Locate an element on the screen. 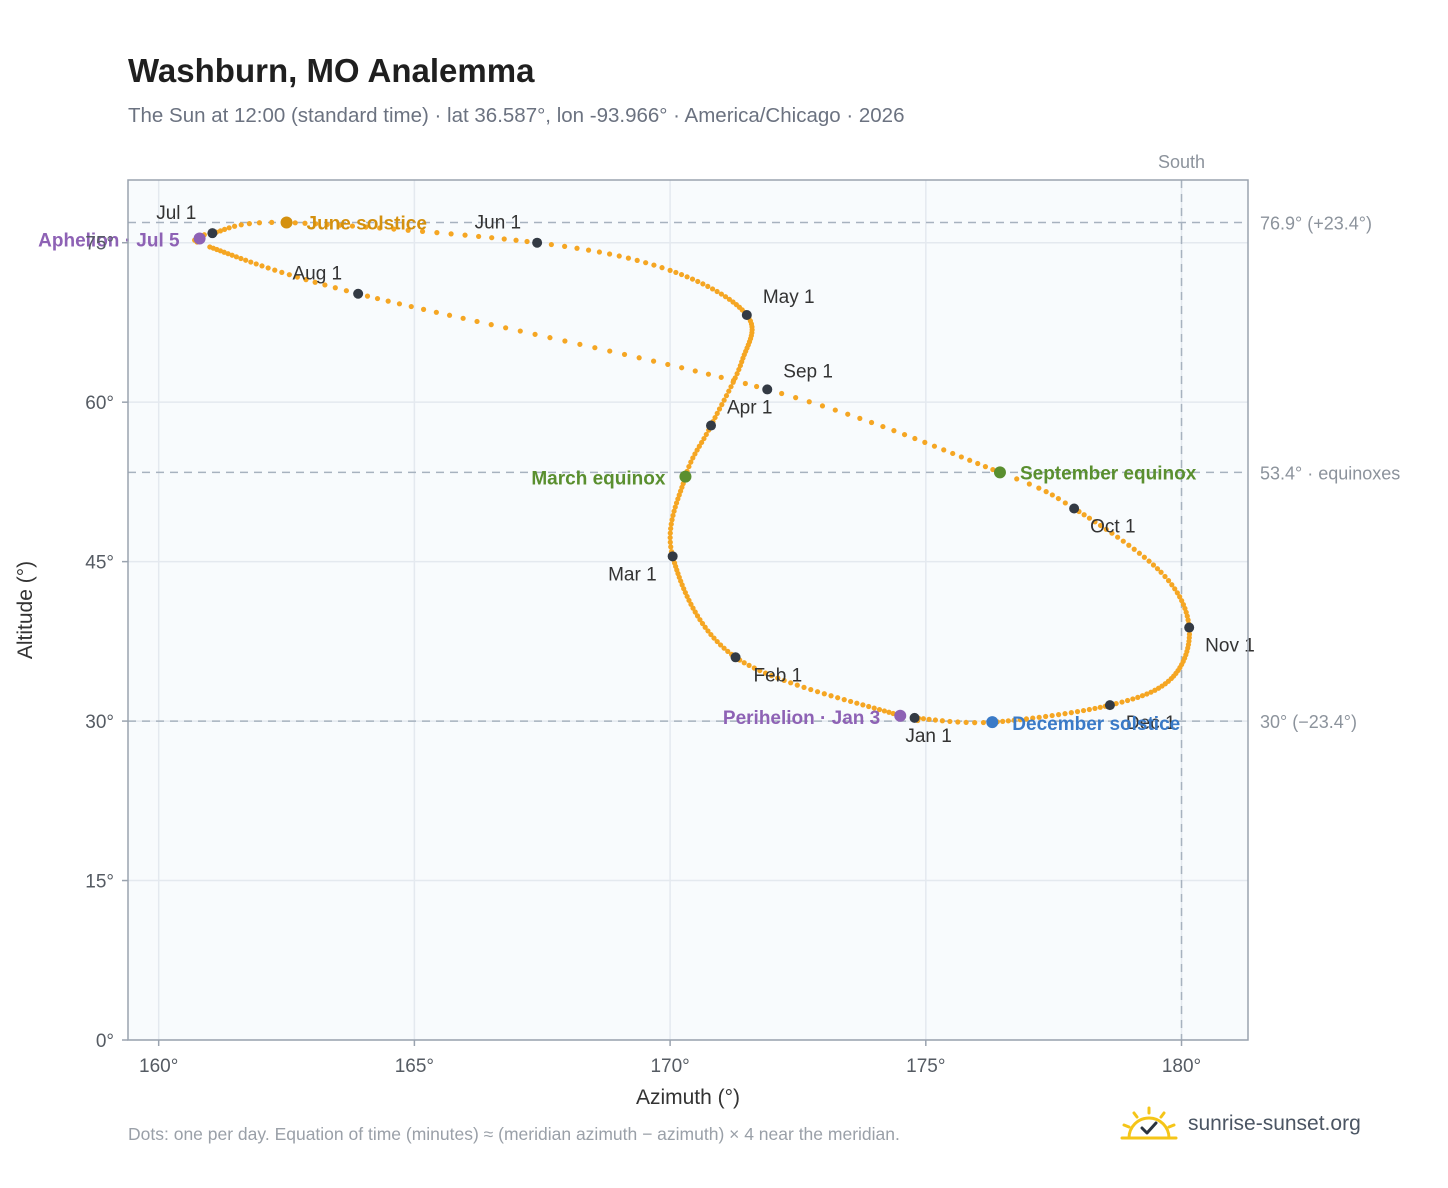  event-marker: September equinox is located at coordinates (1095, 473).